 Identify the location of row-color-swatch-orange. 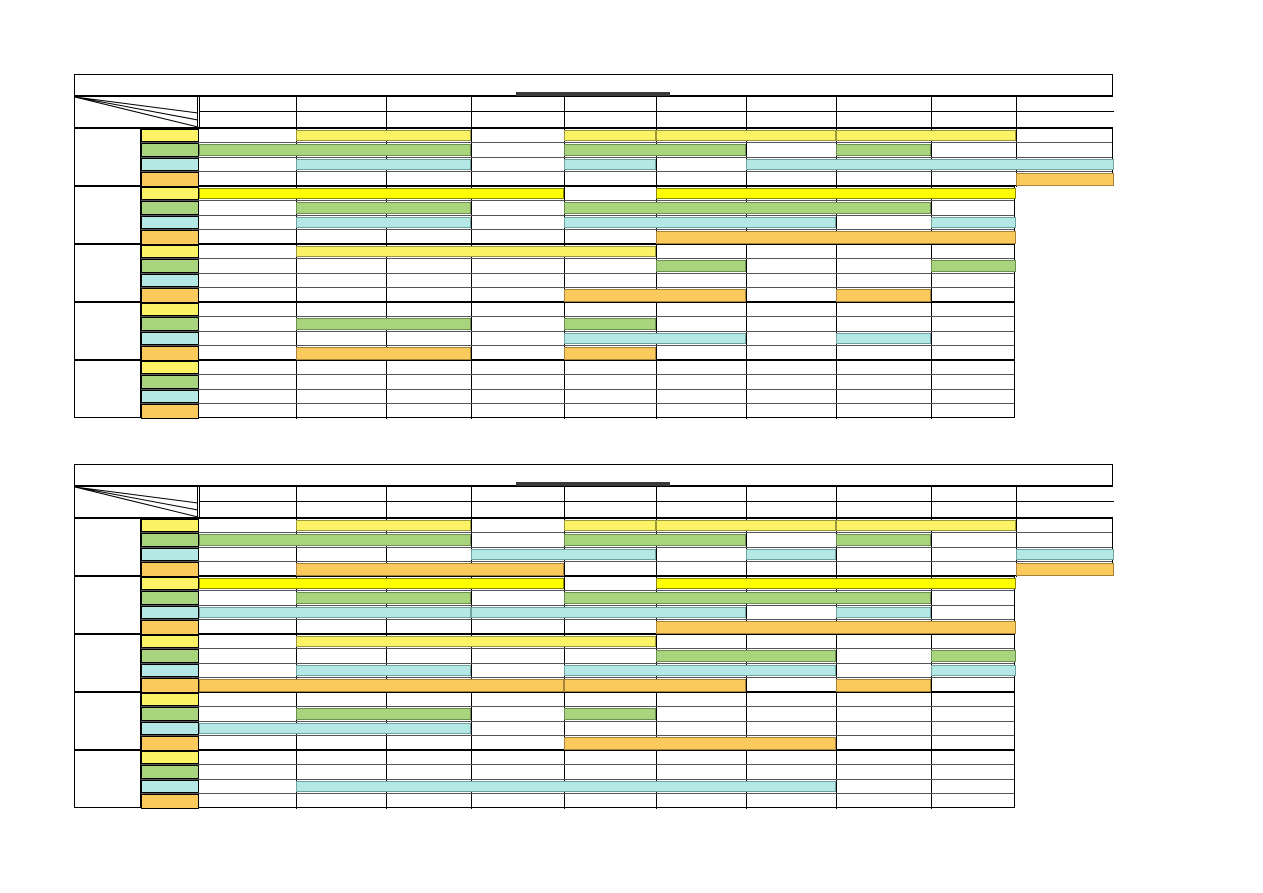
(170, 743).